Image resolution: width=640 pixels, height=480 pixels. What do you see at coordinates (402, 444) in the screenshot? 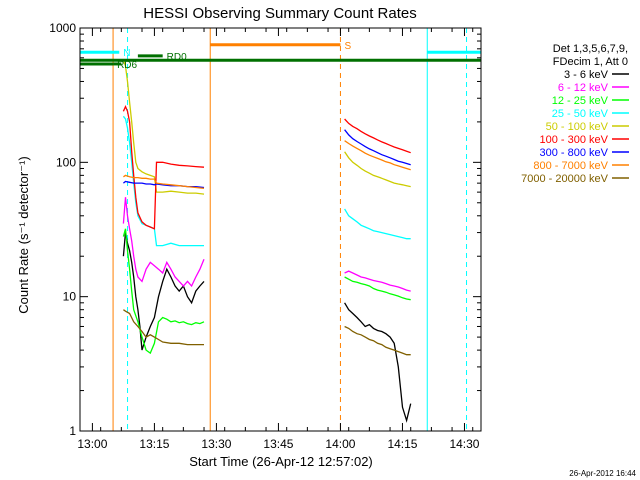
I see `x-tick-label-5: 14:15` at bounding box center [402, 444].